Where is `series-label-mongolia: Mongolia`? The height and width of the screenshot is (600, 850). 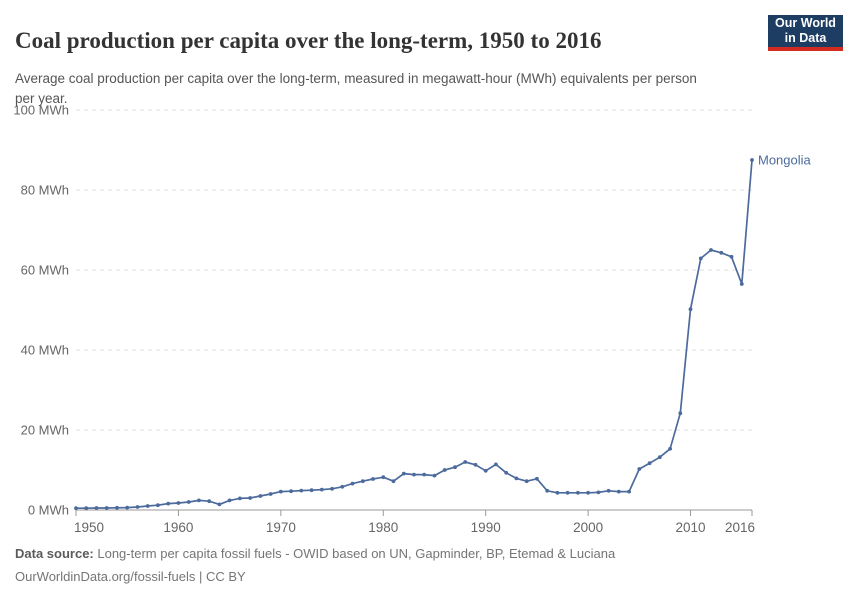 series-label-mongolia: Mongolia is located at coordinates (785, 160).